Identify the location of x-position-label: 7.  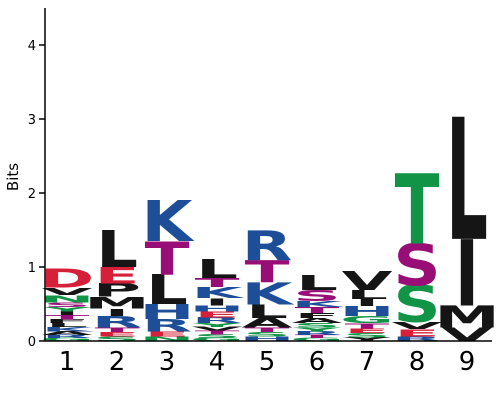
(367, 362).